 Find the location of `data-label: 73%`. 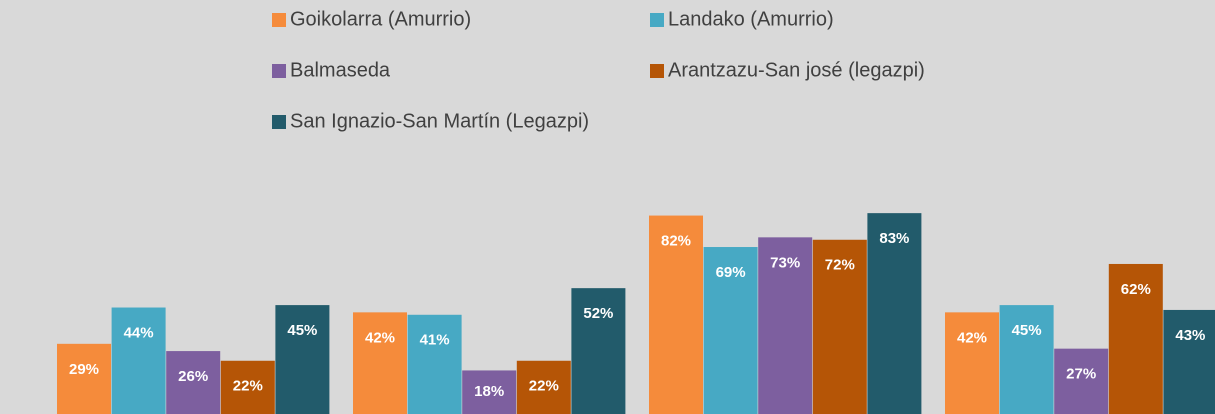

data-label: 73% is located at coordinates (785, 262).